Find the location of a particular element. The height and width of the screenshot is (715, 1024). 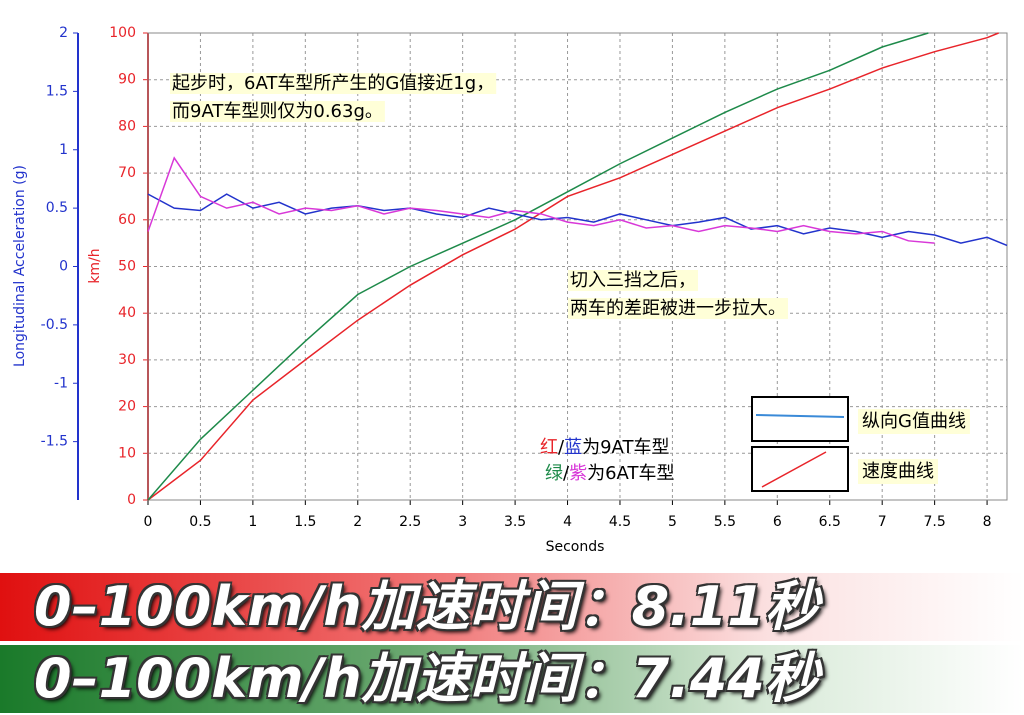

x-tick-label: 1 is located at coordinates (252, 522).